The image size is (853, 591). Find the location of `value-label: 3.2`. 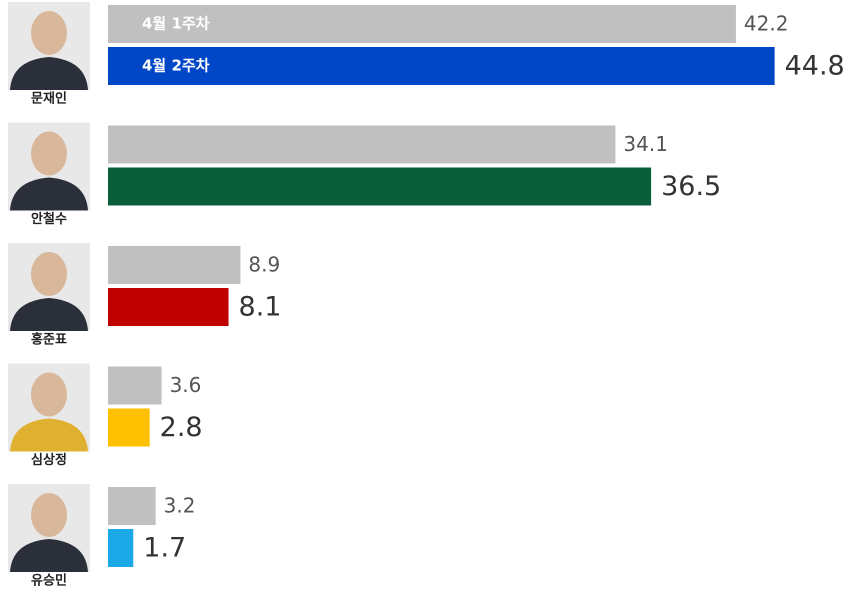

value-label: 3.2 is located at coordinates (180, 506).